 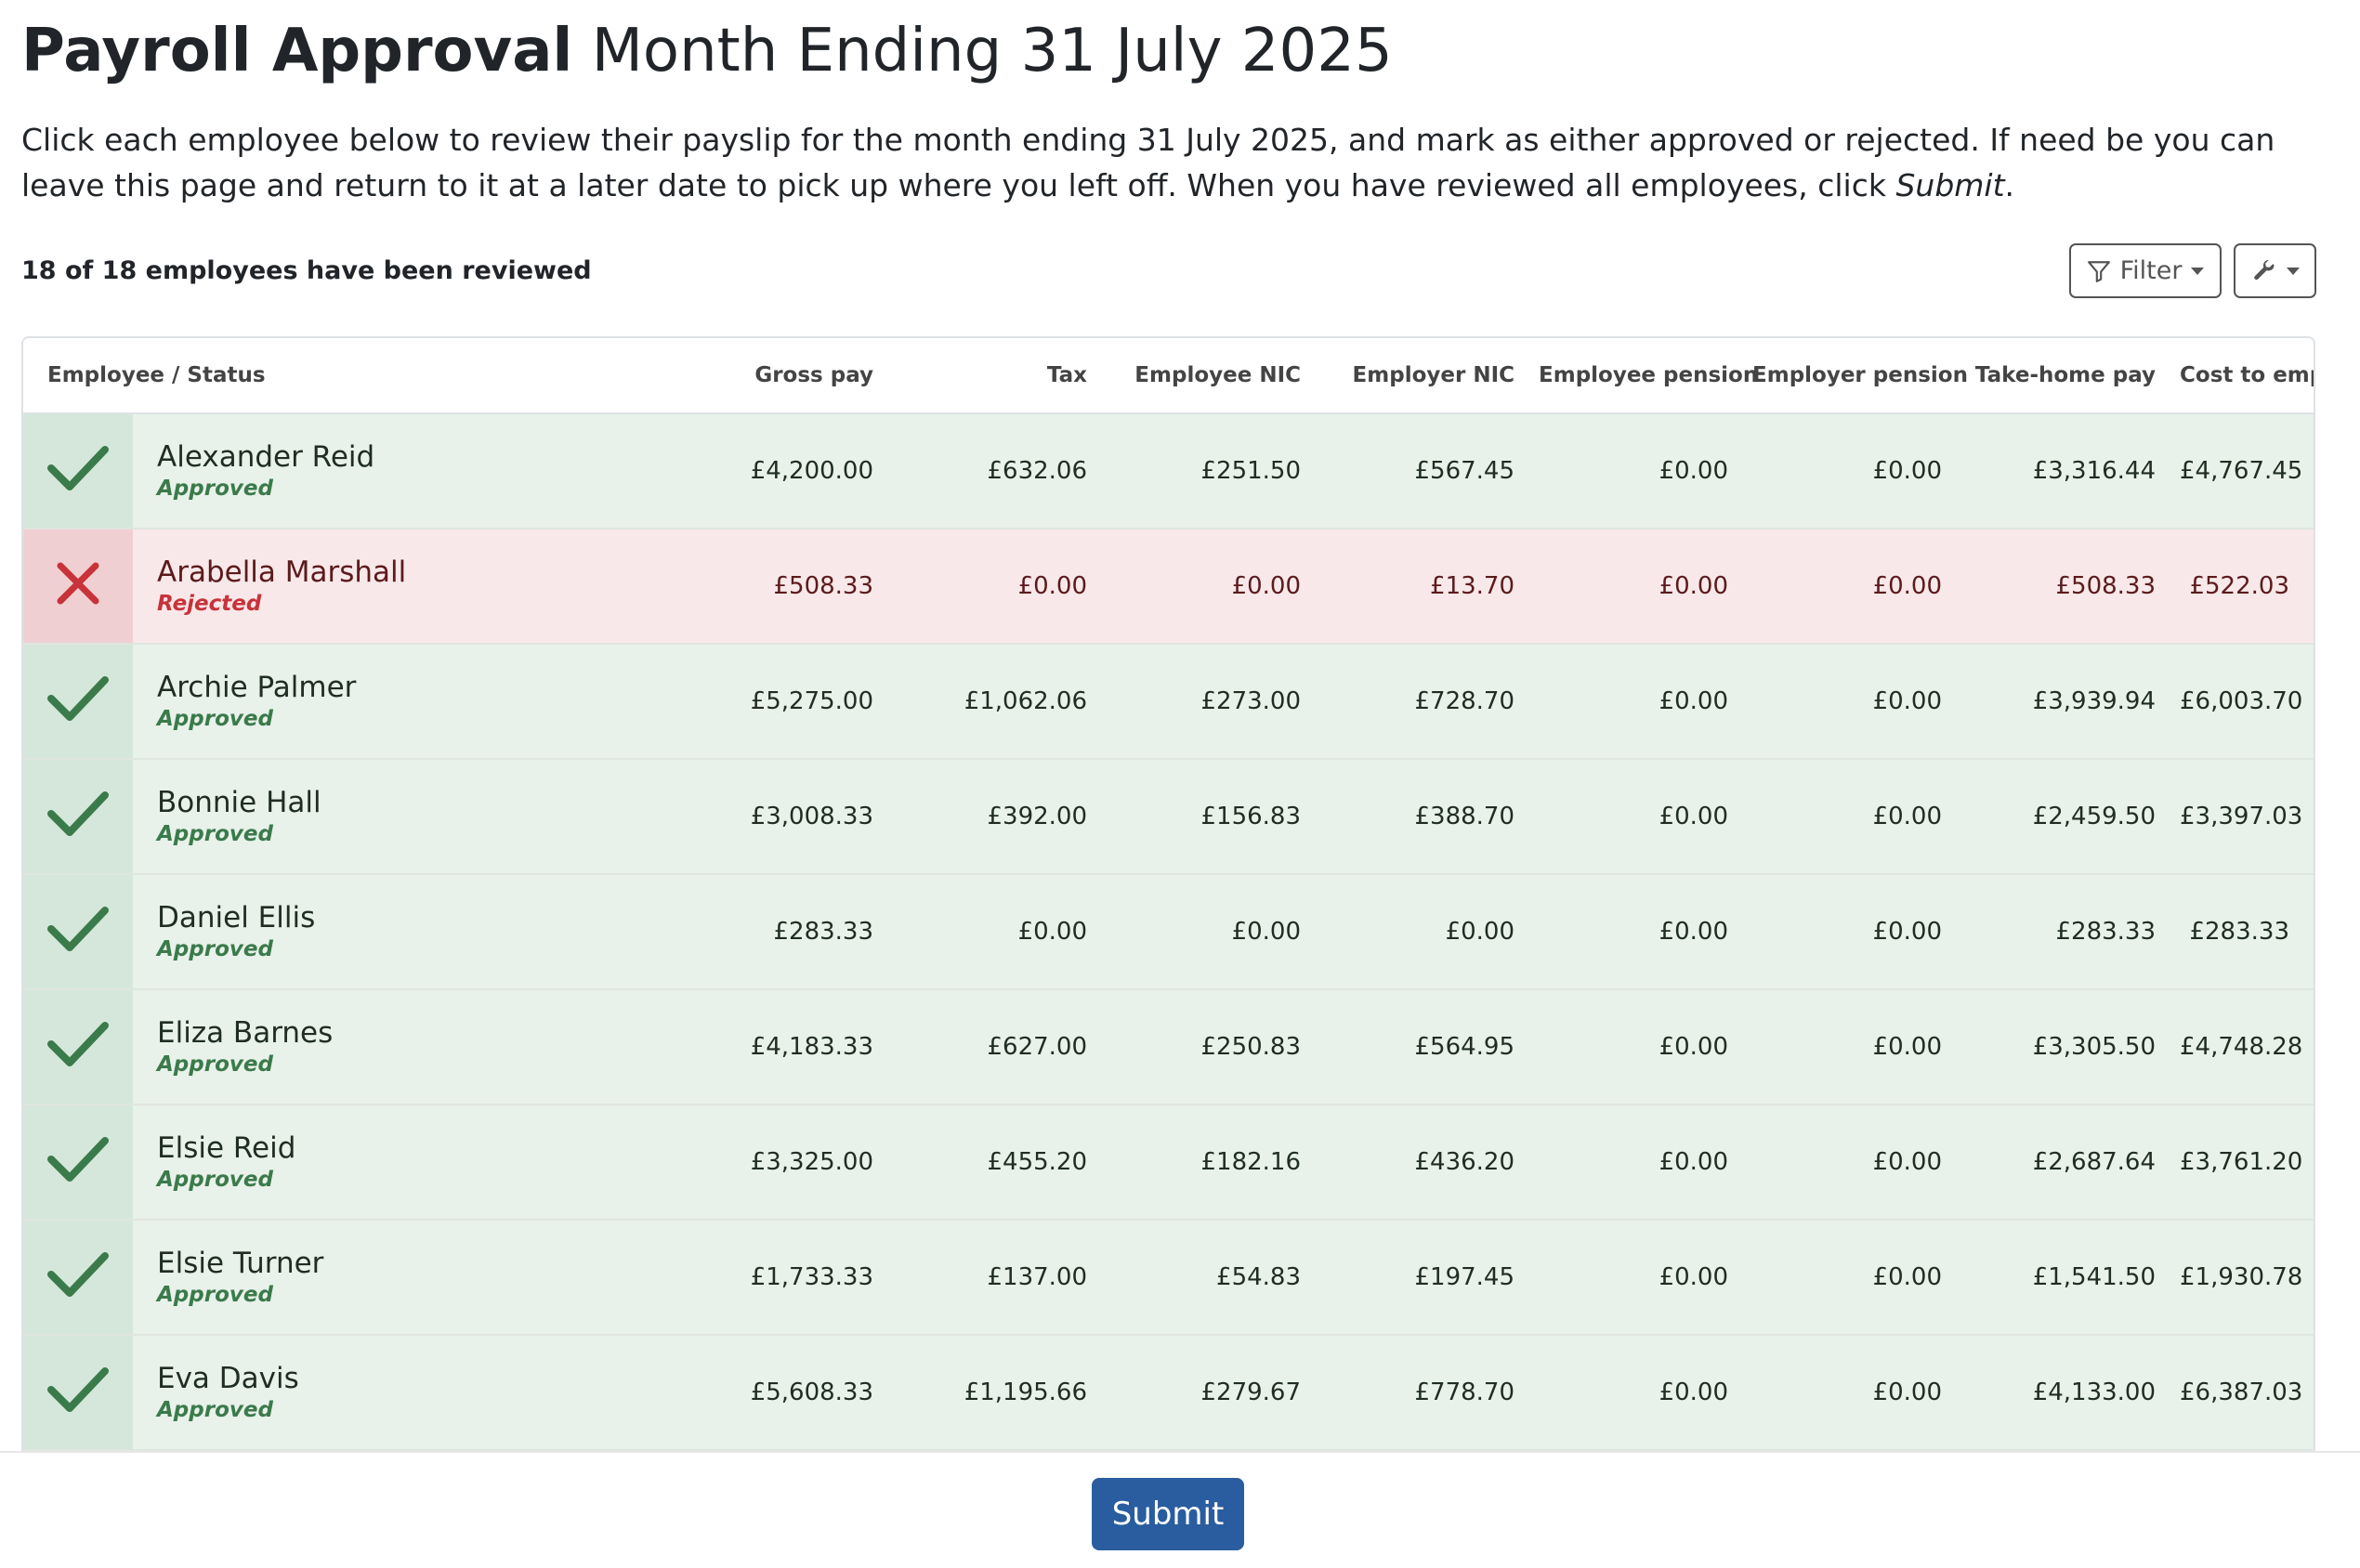 What do you see at coordinates (1218, 817) in the screenshot?
I see `cell-employee-nic: £156.83` at bounding box center [1218, 817].